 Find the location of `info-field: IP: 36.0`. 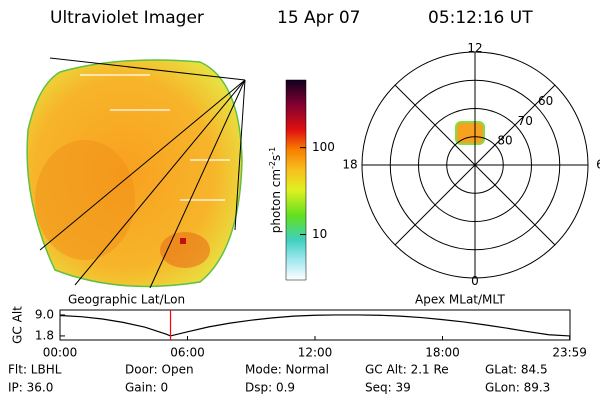

info-field: IP: 36.0 is located at coordinates (30, 388).